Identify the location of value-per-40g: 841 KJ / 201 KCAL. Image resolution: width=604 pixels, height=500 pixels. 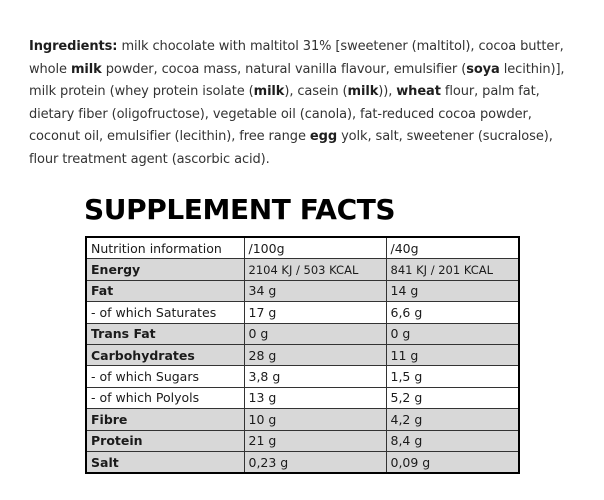
(452, 269).